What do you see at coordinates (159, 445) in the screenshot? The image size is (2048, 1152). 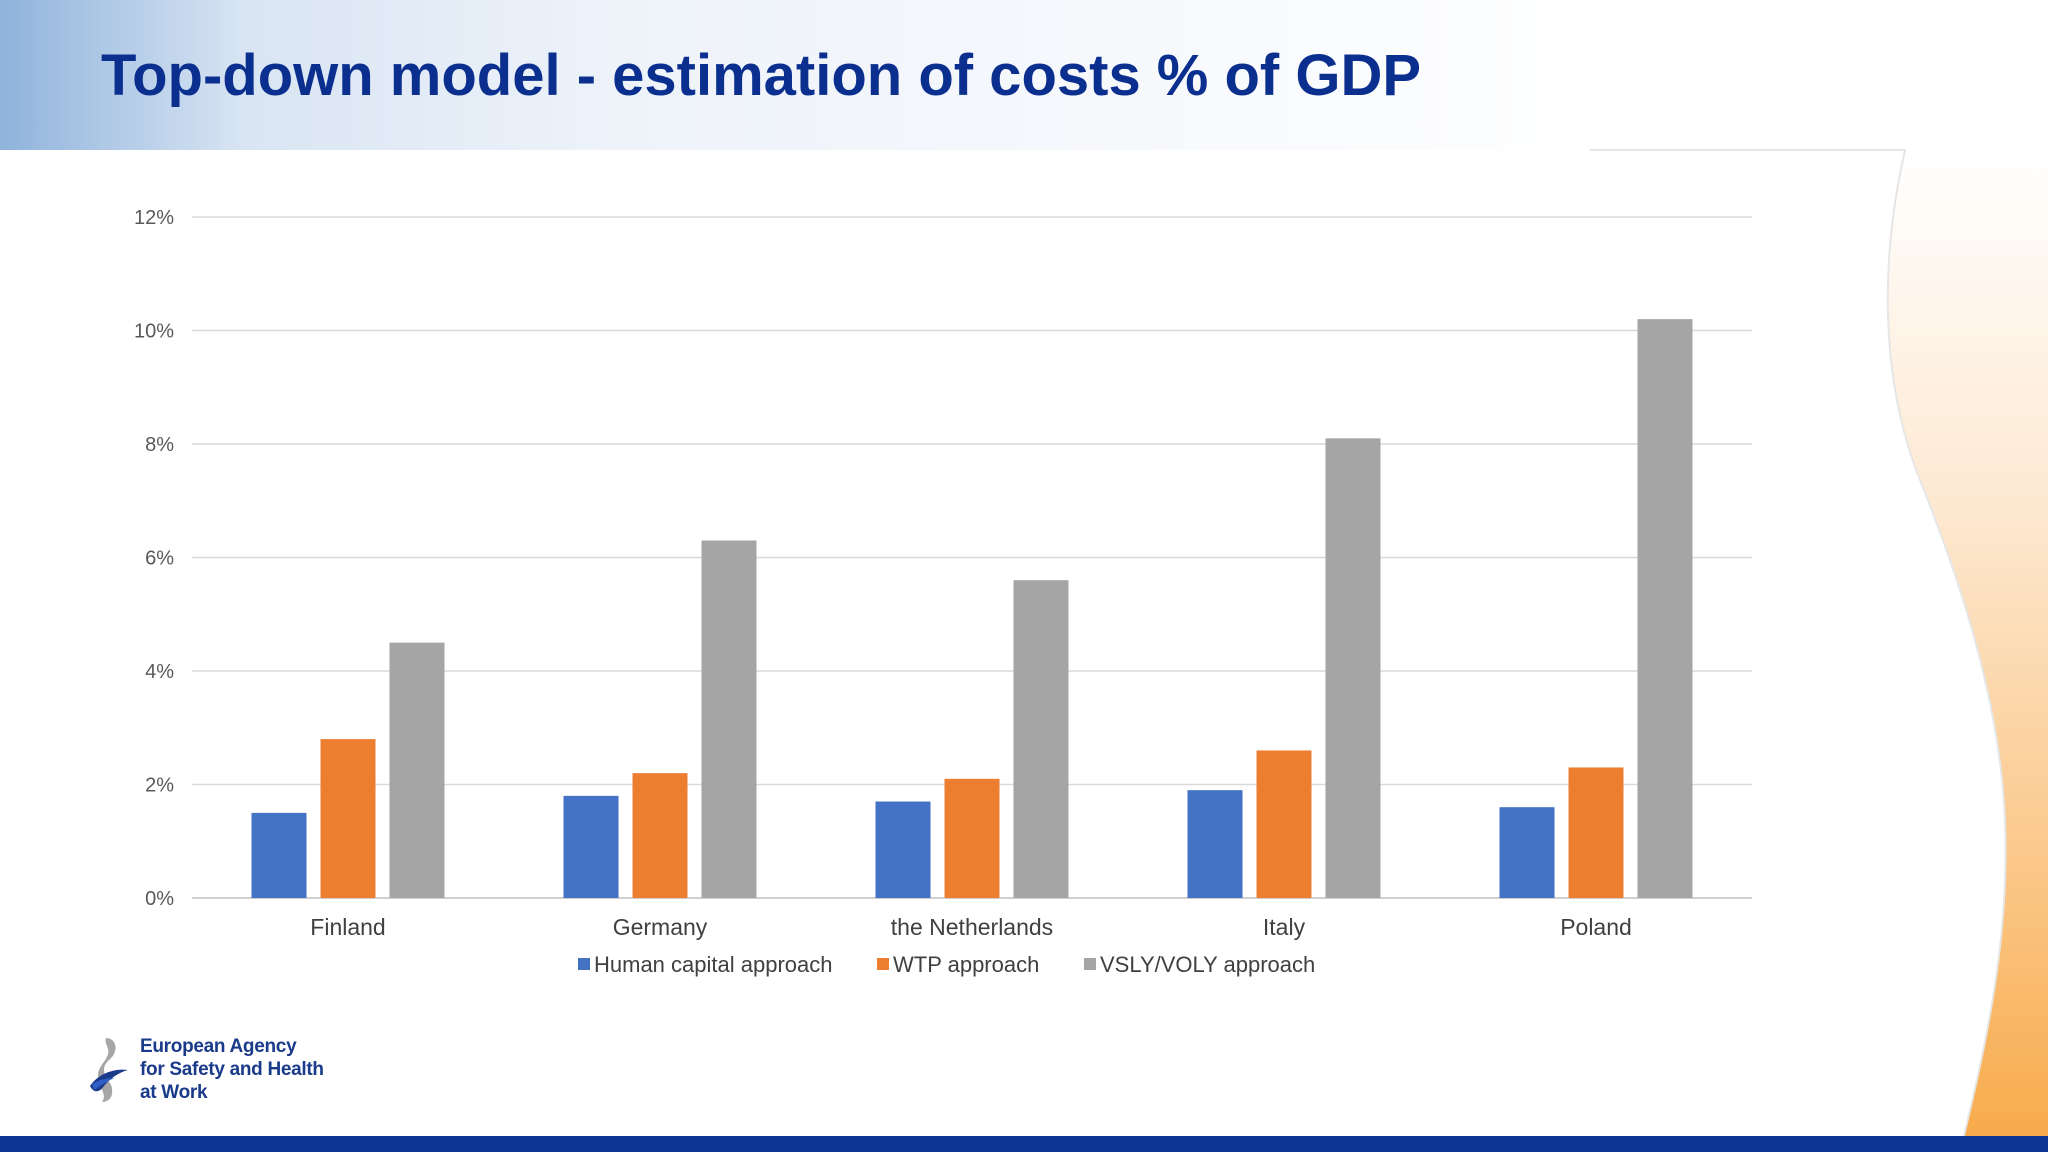 I see `y-tick-label: 8%` at bounding box center [159, 445].